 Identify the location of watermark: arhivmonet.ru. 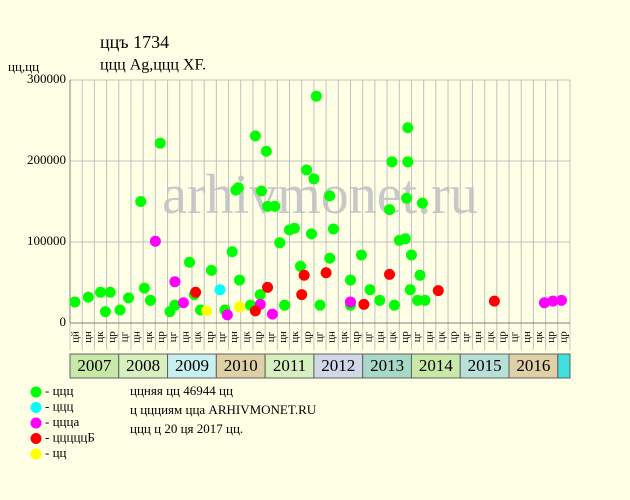
(320, 195).